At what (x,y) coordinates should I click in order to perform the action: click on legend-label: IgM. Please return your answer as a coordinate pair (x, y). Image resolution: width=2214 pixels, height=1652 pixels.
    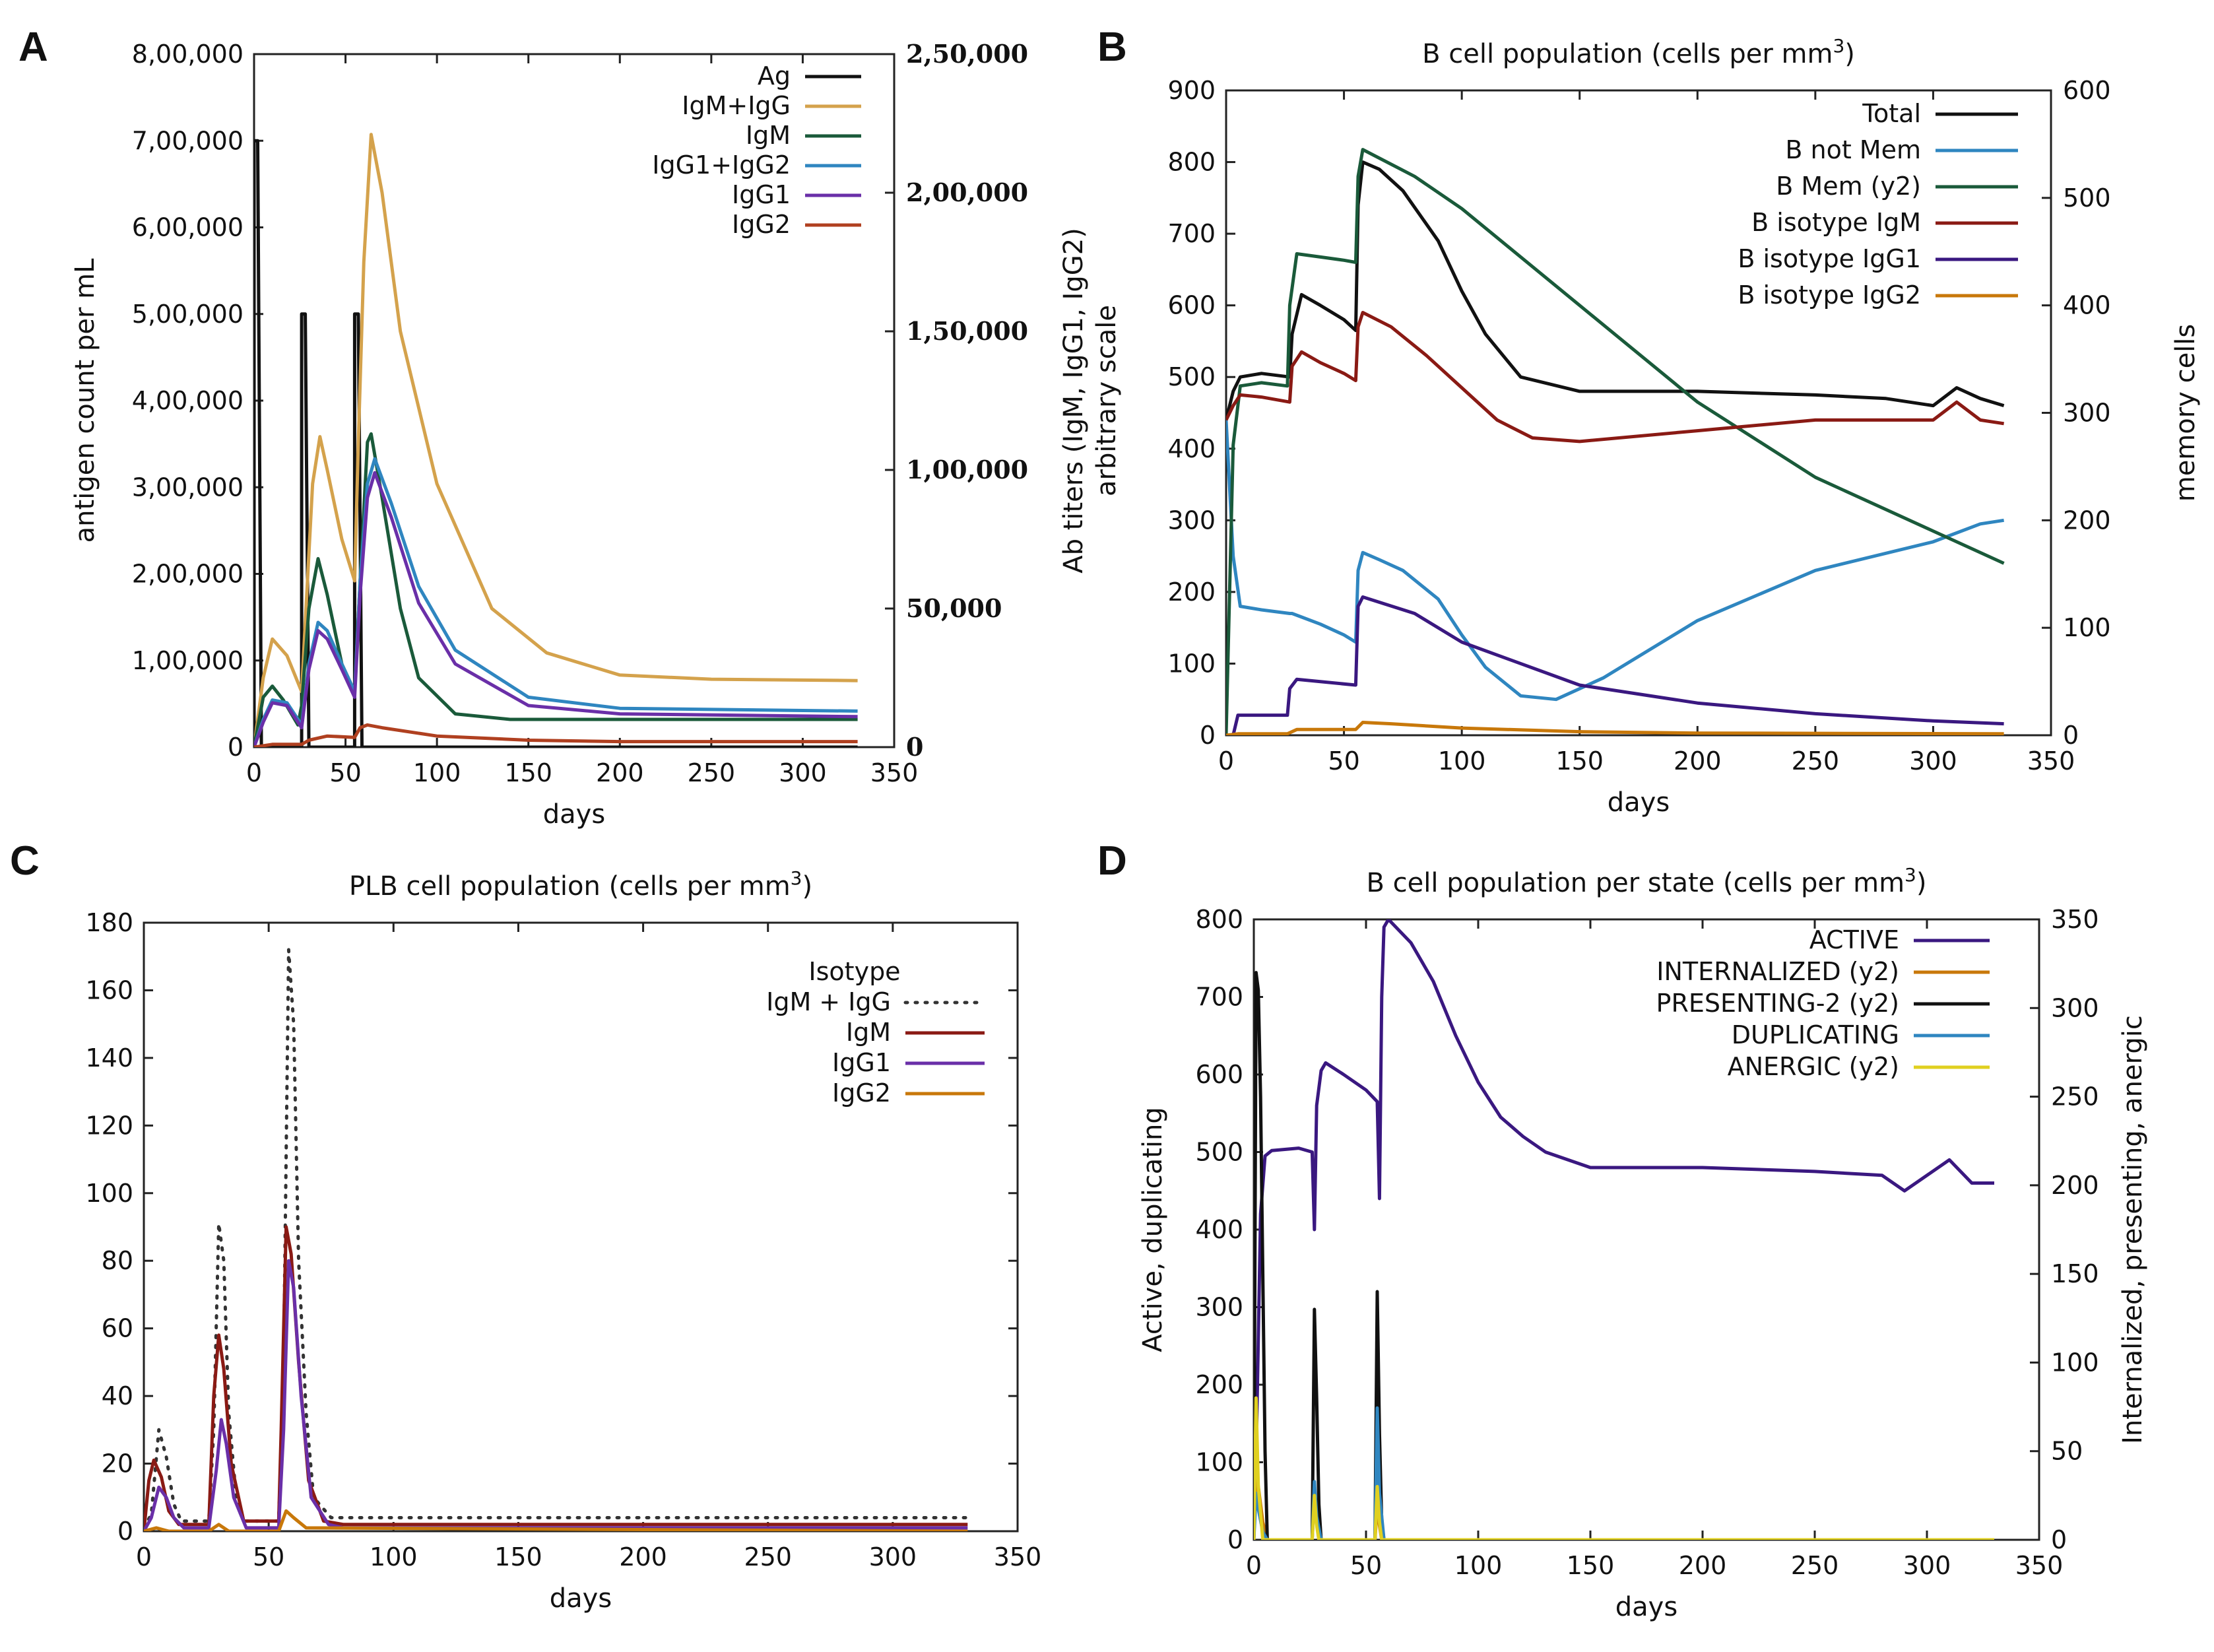
    Looking at the image, I should click on (868, 1032).